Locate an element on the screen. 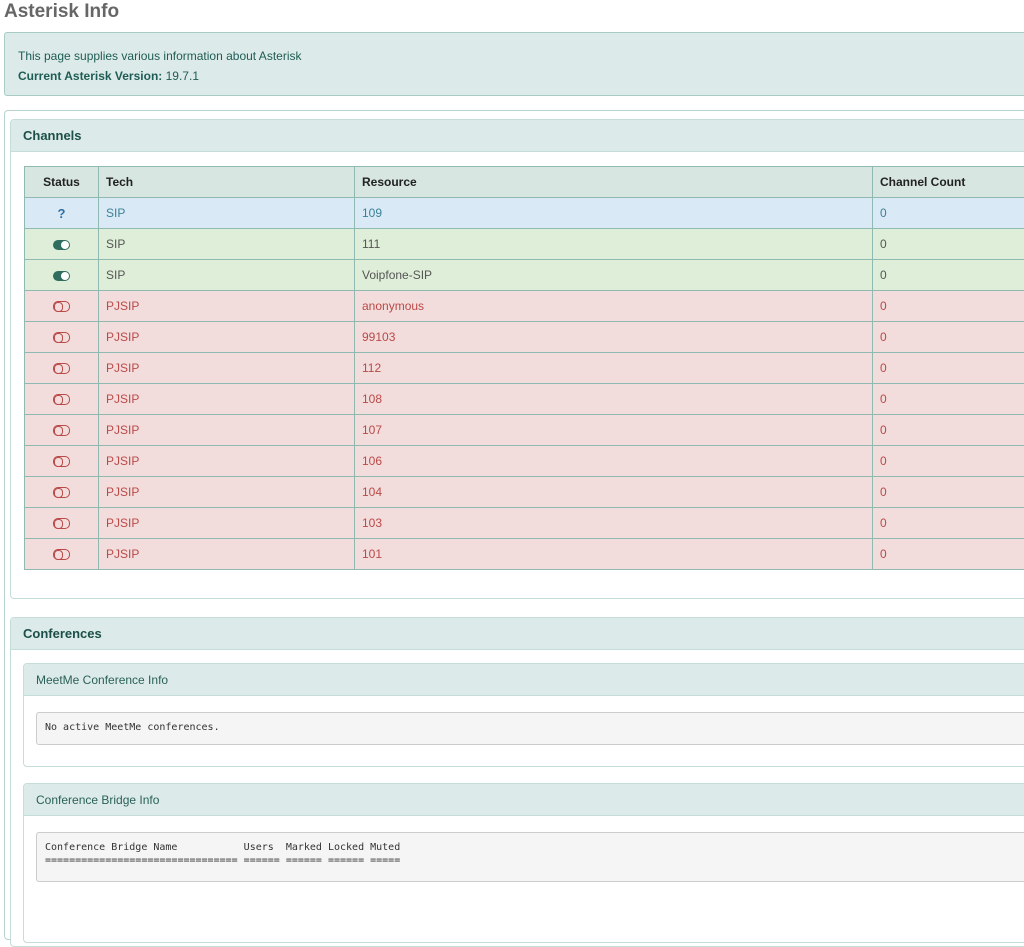  channel-resource: 108 is located at coordinates (614, 399).